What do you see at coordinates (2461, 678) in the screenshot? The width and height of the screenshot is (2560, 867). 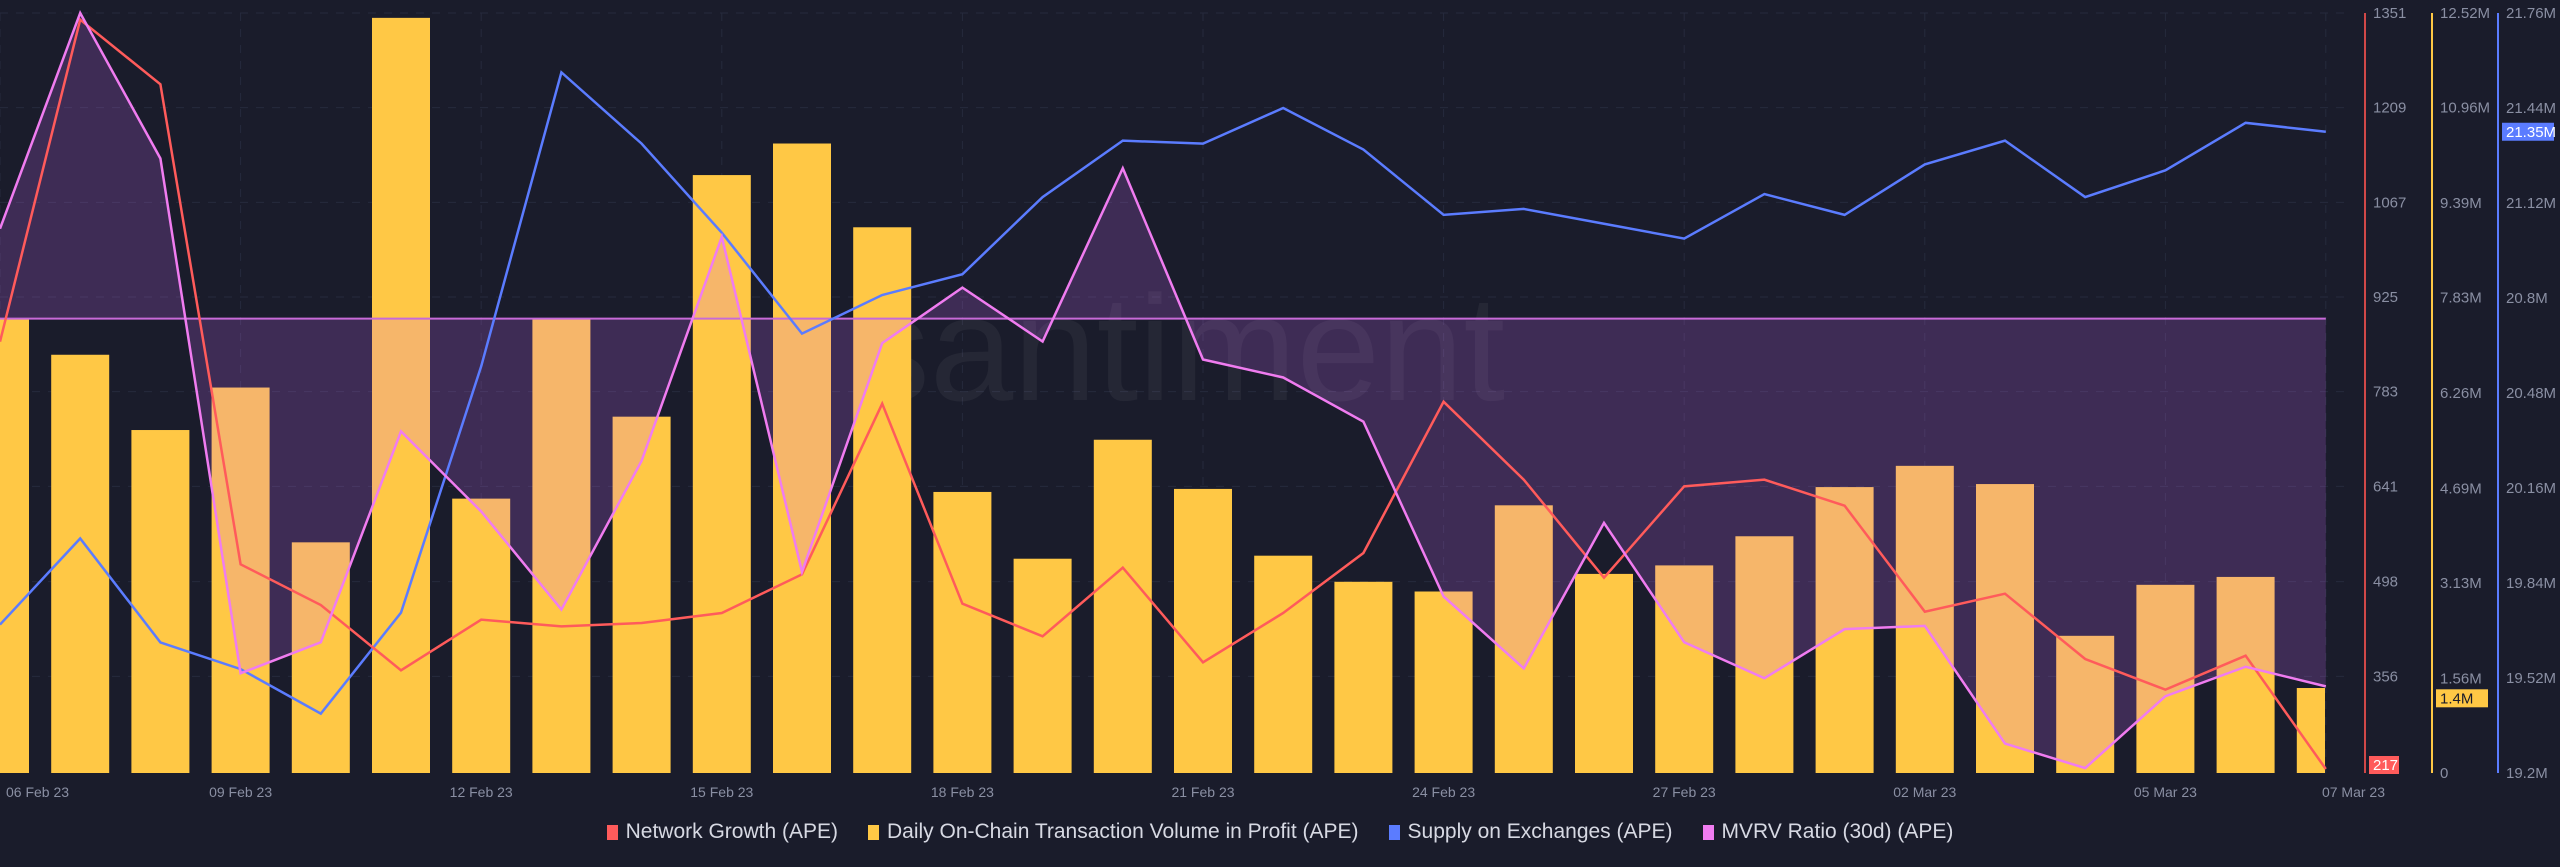 I see `y-tick-label: 1.56M` at bounding box center [2461, 678].